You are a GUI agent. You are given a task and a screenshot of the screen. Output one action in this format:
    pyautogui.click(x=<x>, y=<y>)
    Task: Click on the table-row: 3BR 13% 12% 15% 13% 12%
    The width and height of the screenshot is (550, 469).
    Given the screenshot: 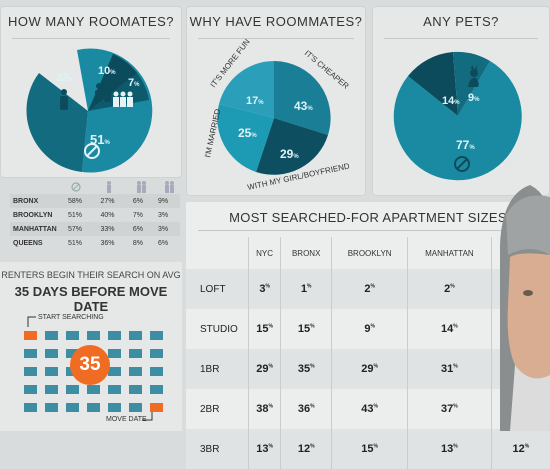 What is the action you would take?
    pyautogui.click(x=368, y=449)
    